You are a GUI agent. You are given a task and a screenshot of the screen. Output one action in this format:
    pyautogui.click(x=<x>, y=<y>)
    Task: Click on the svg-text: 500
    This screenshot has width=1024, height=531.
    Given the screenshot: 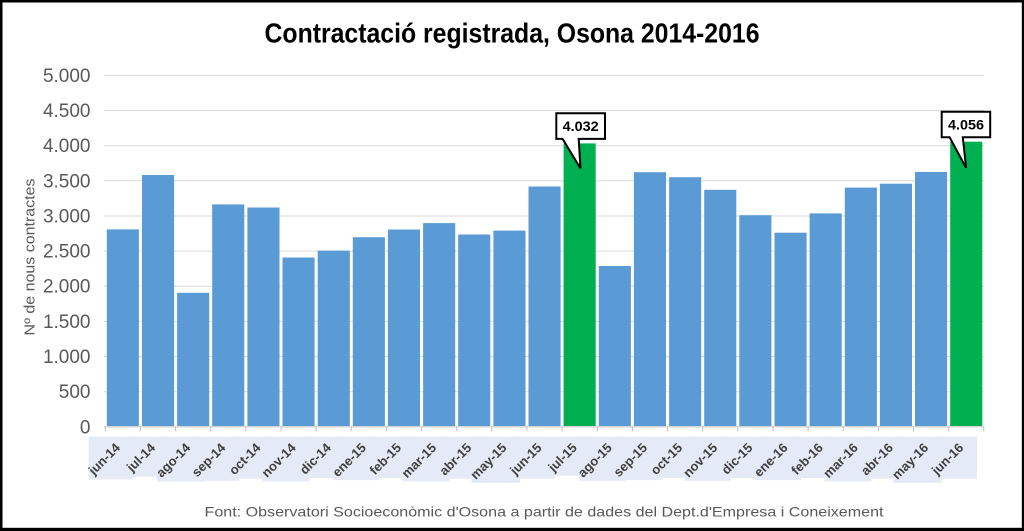 What is the action you would take?
    pyautogui.click(x=75, y=392)
    